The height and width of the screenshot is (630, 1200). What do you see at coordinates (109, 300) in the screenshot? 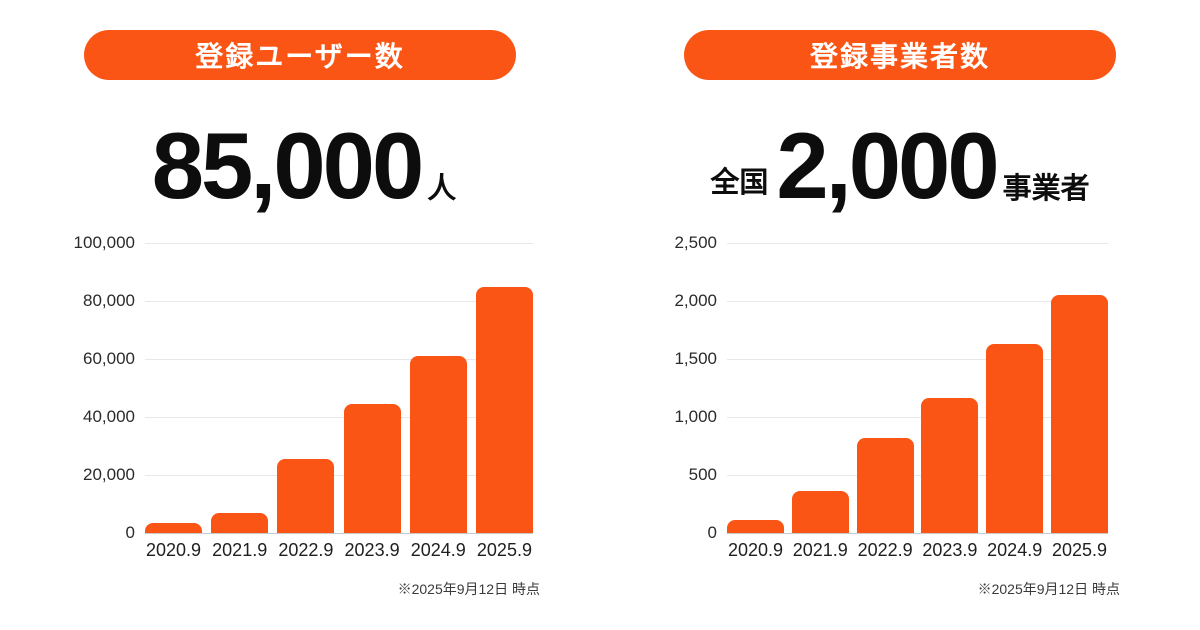
I see `y-tick-label: 80,000` at bounding box center [109, 300].